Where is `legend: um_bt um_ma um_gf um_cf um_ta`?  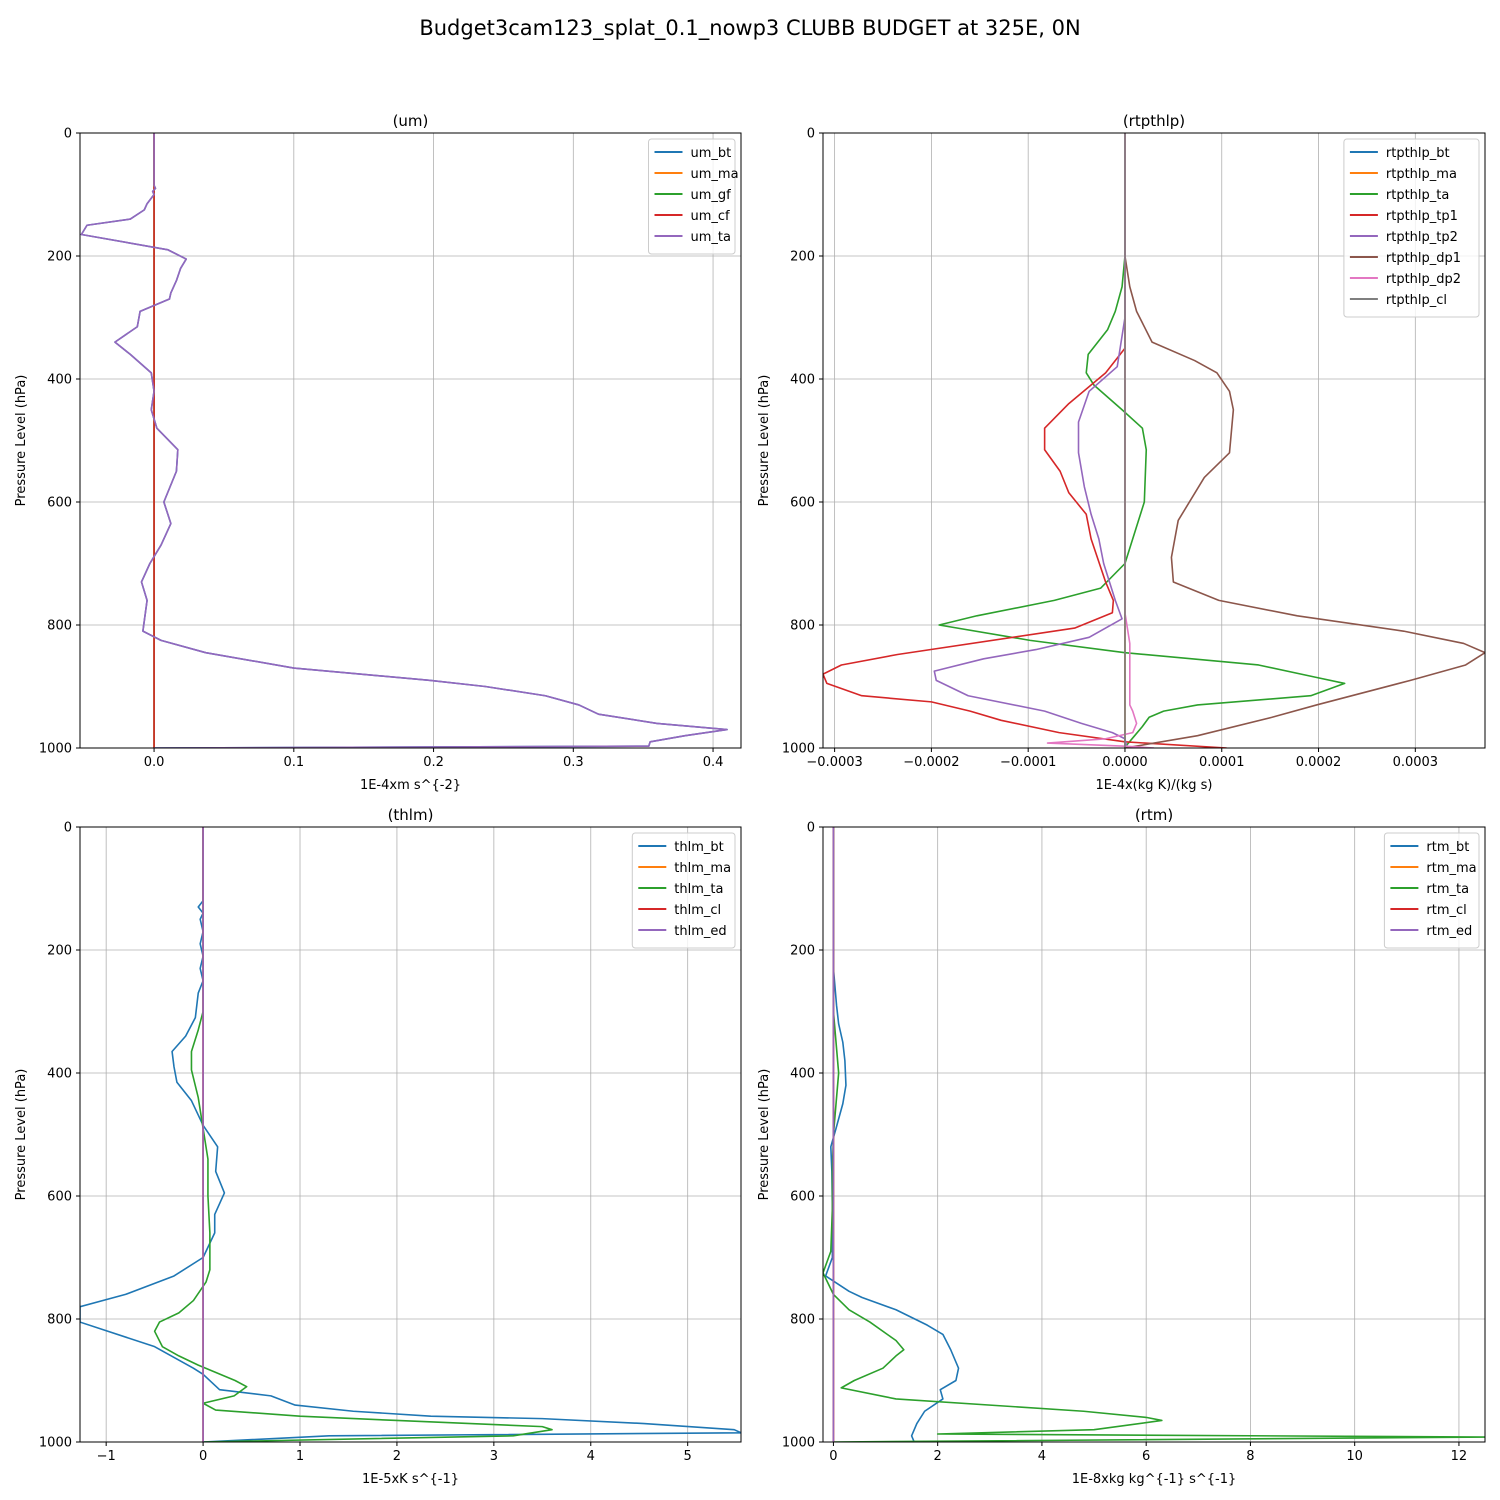
legend: um_bt um_ma um_gf um_cf um_ta is located at coordinates (693, 196).